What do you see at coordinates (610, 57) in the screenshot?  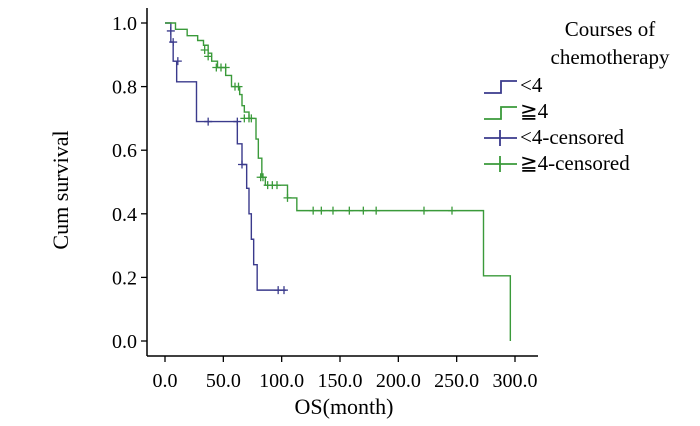 I see `legend-title-line2: chemotherapy` at bounding box center [610, 57].